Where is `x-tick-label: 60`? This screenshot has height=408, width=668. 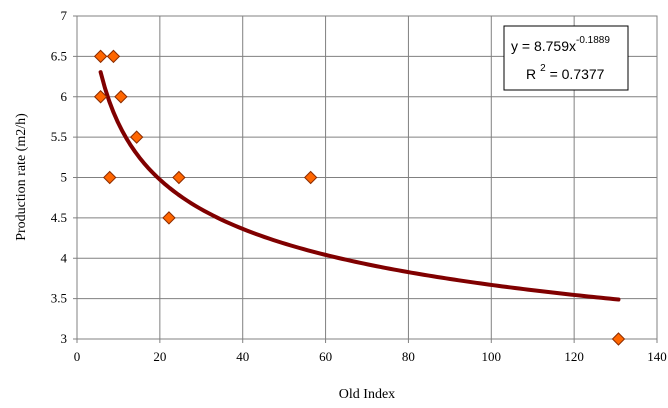 x-tick-label: 60 is located at coordinates (325, 356).